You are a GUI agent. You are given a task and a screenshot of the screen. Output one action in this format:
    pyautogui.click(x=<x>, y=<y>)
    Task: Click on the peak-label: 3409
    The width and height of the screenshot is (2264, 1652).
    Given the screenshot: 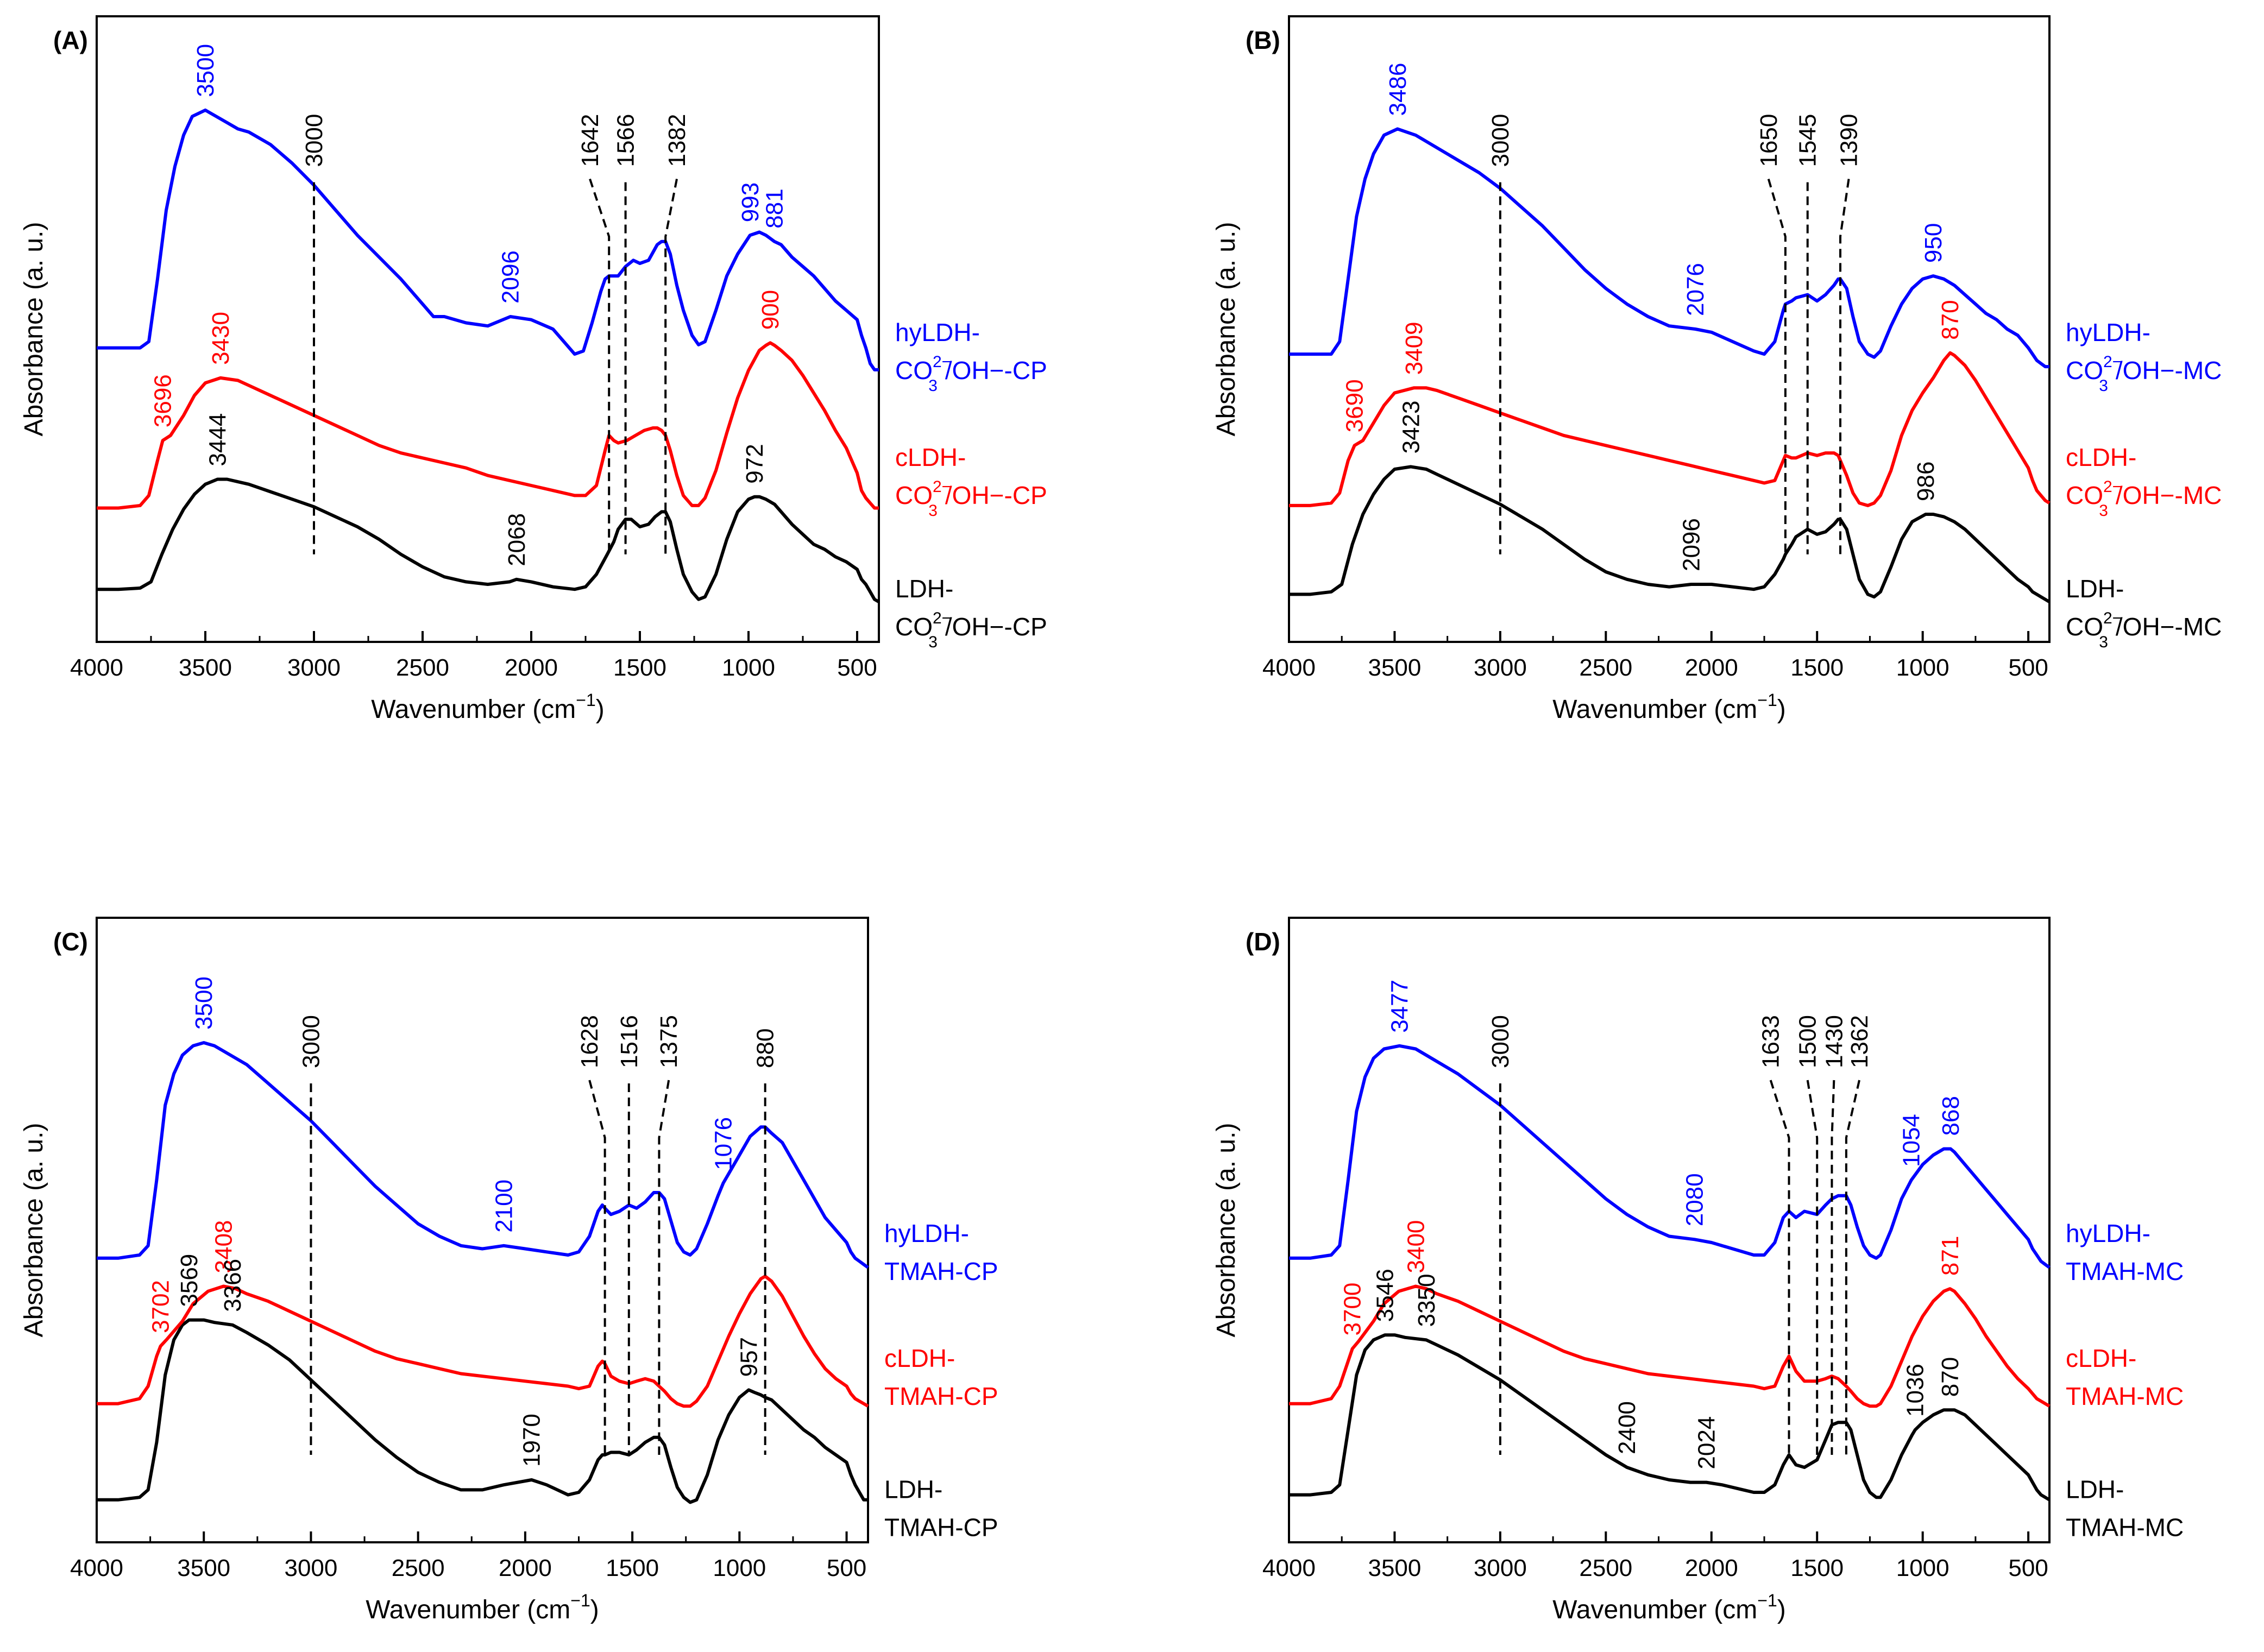 What is the action you would take?
    pyautogui.click(x=1414, y=348)
    